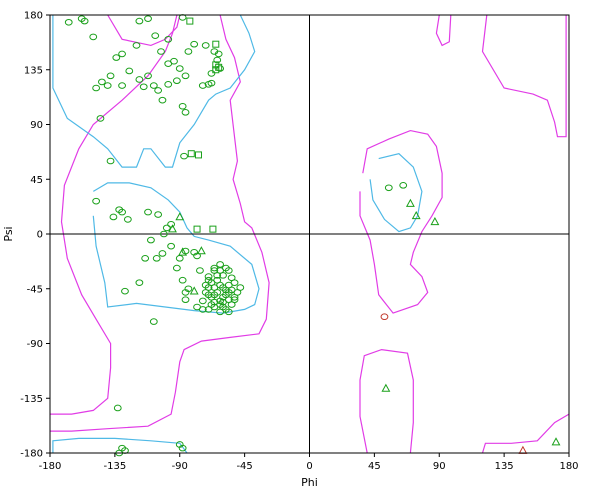  What do you see at coordinates (36, 180) in the screenshot?
I see `y-tick-label-5: 45` at bounding box center [36, 180].